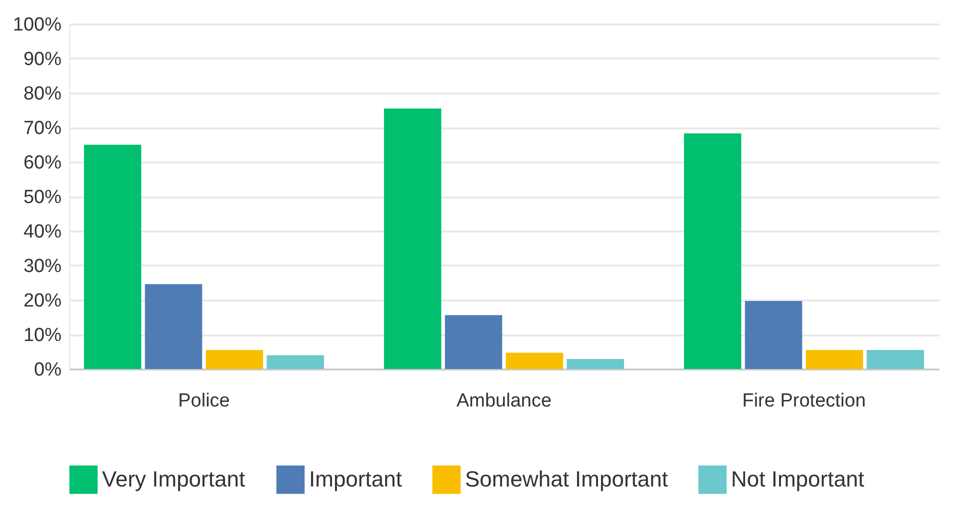 The width and height of the screenshot is (972, 529). What do you see at coordinates (204, 401) in the screenshot?
I see `x-tick-label: Police` at bounding box center [204, 401].